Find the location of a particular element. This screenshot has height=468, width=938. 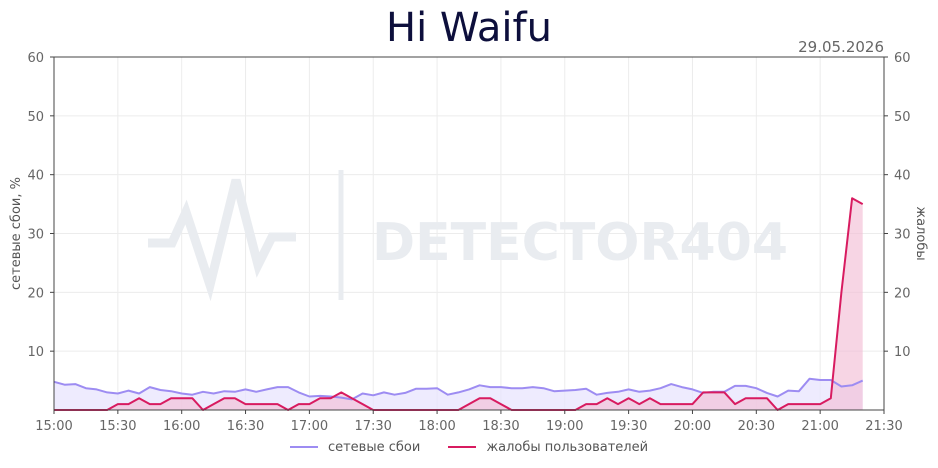

y-tick-label-right: 30 is located at coordinates (902, 235).